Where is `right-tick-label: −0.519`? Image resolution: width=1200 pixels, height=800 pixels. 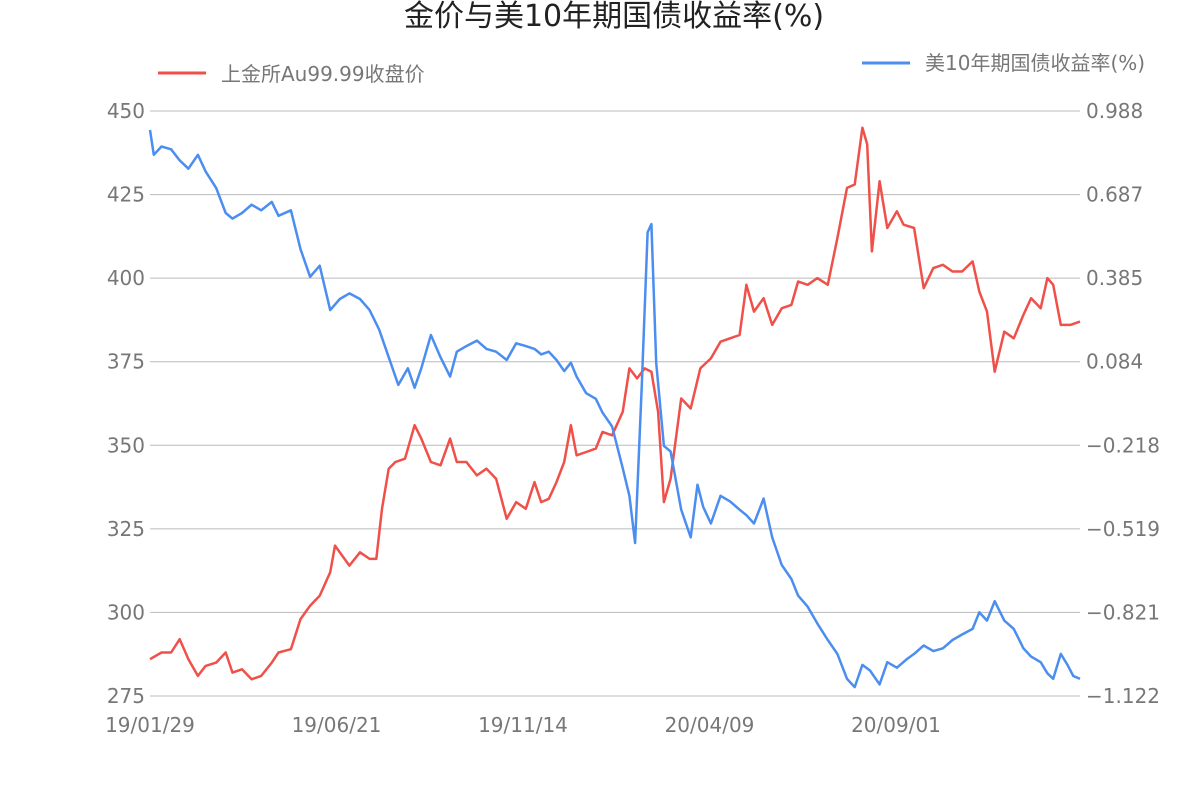
right-tick-label: −0.519 is located at coordinates (1123, 529).